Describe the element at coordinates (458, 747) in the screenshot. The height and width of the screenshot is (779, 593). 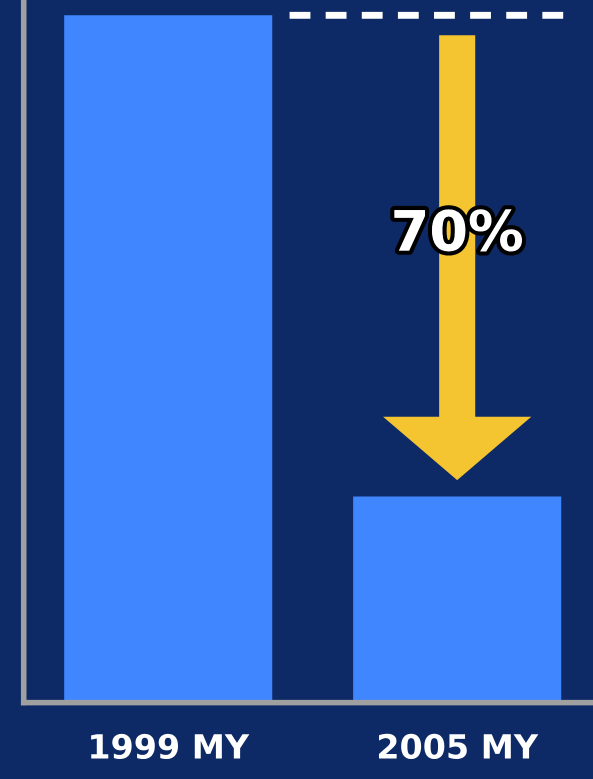
I see `x-tick-label: 2005 MY` at that location.